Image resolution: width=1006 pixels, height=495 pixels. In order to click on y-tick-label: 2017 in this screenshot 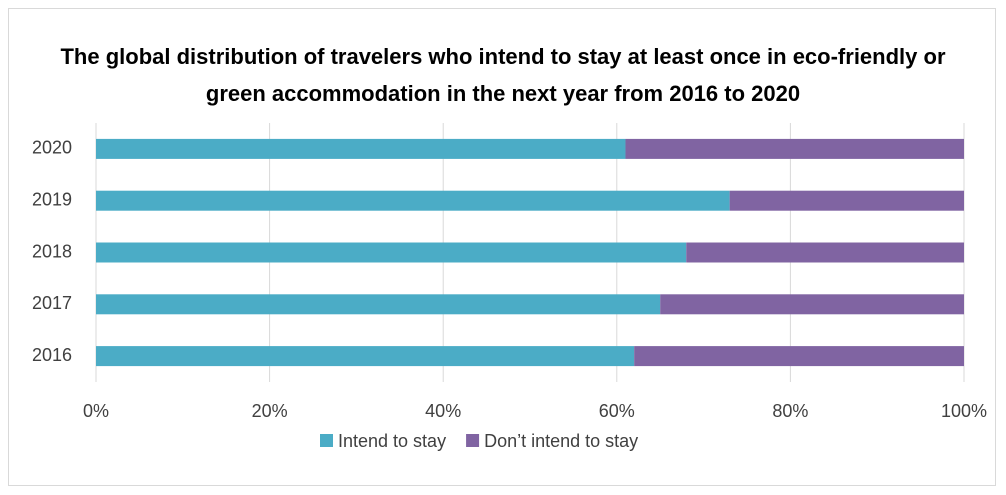, I will do `click(52, 303)`.